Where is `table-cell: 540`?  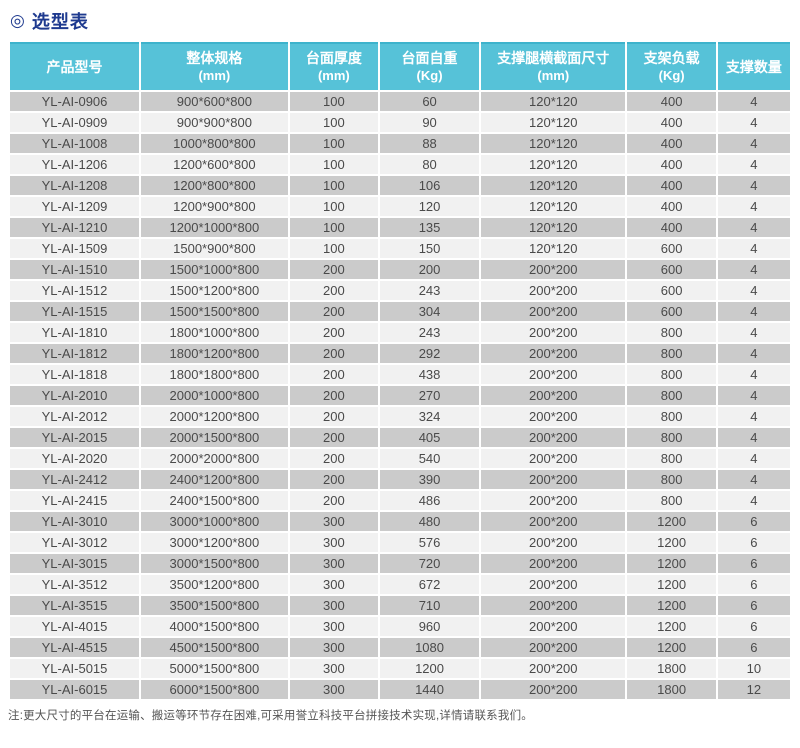
table-cell: 540 is located at coordinates (430, 458).